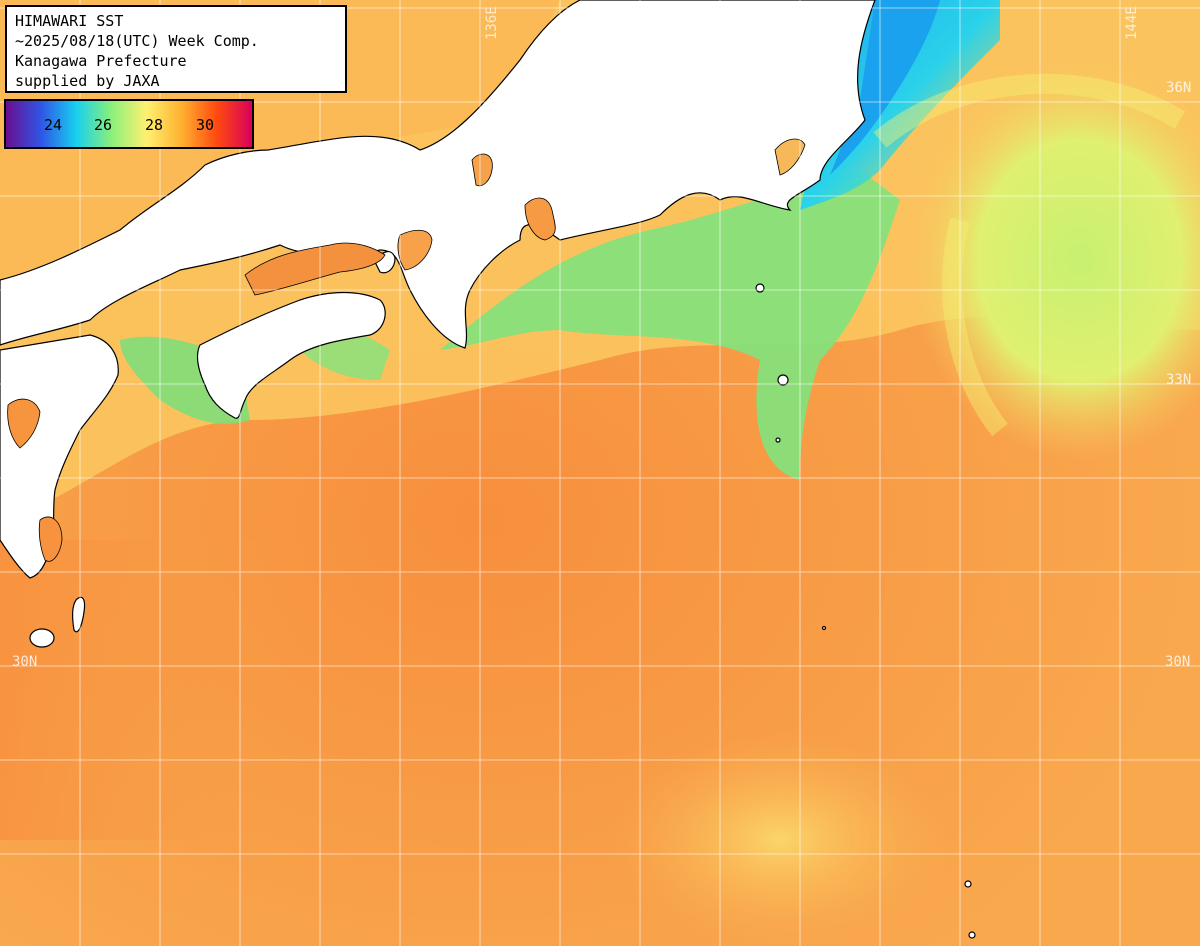  What do you see at coordinates (778, 440) in the screenshot?
I see `hachijo-island` at bounding box center [778, 440].